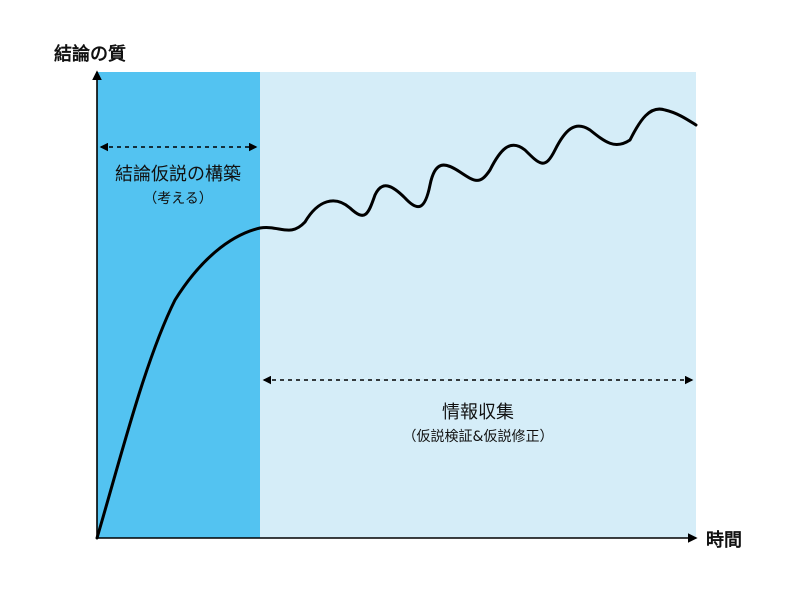 The height and width of the screenshot is (597, 800). What do you see at coordinates (724, 540) in the screenshot?
I see `x-axis-label: 時間` at bounding box center [724, 540].